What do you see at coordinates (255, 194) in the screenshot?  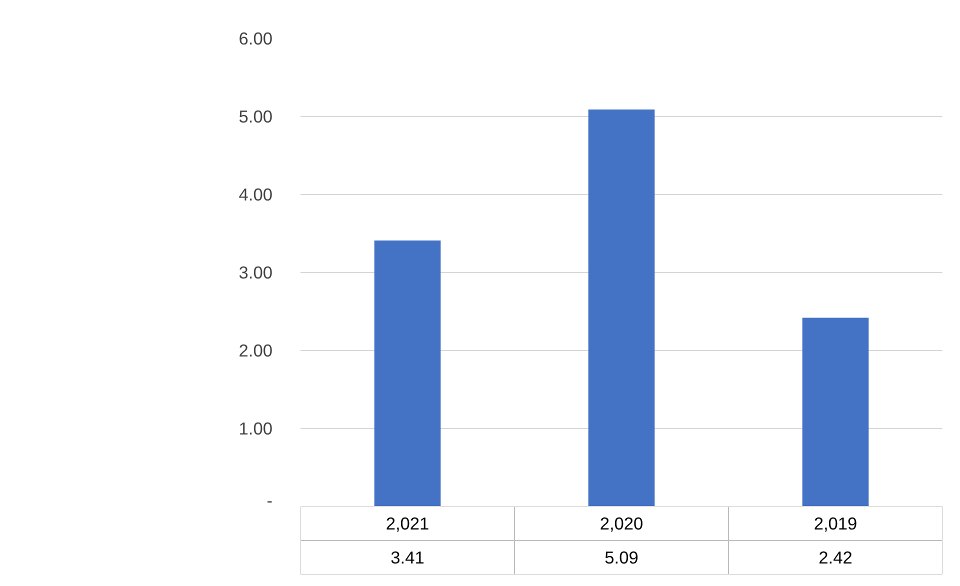 I see `y-tick-label: 4.00` at bounding box center [255, 194].